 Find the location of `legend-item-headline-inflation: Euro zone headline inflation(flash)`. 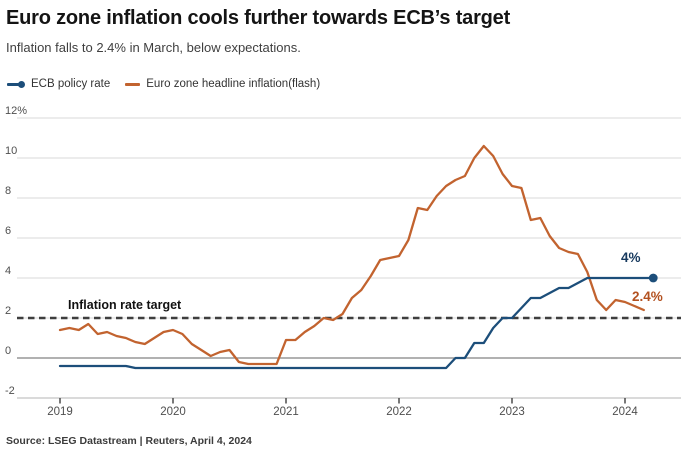

legend-item-headline-inflation: Euro zone headline inflation(flash) is located at coordinates (222, 84).